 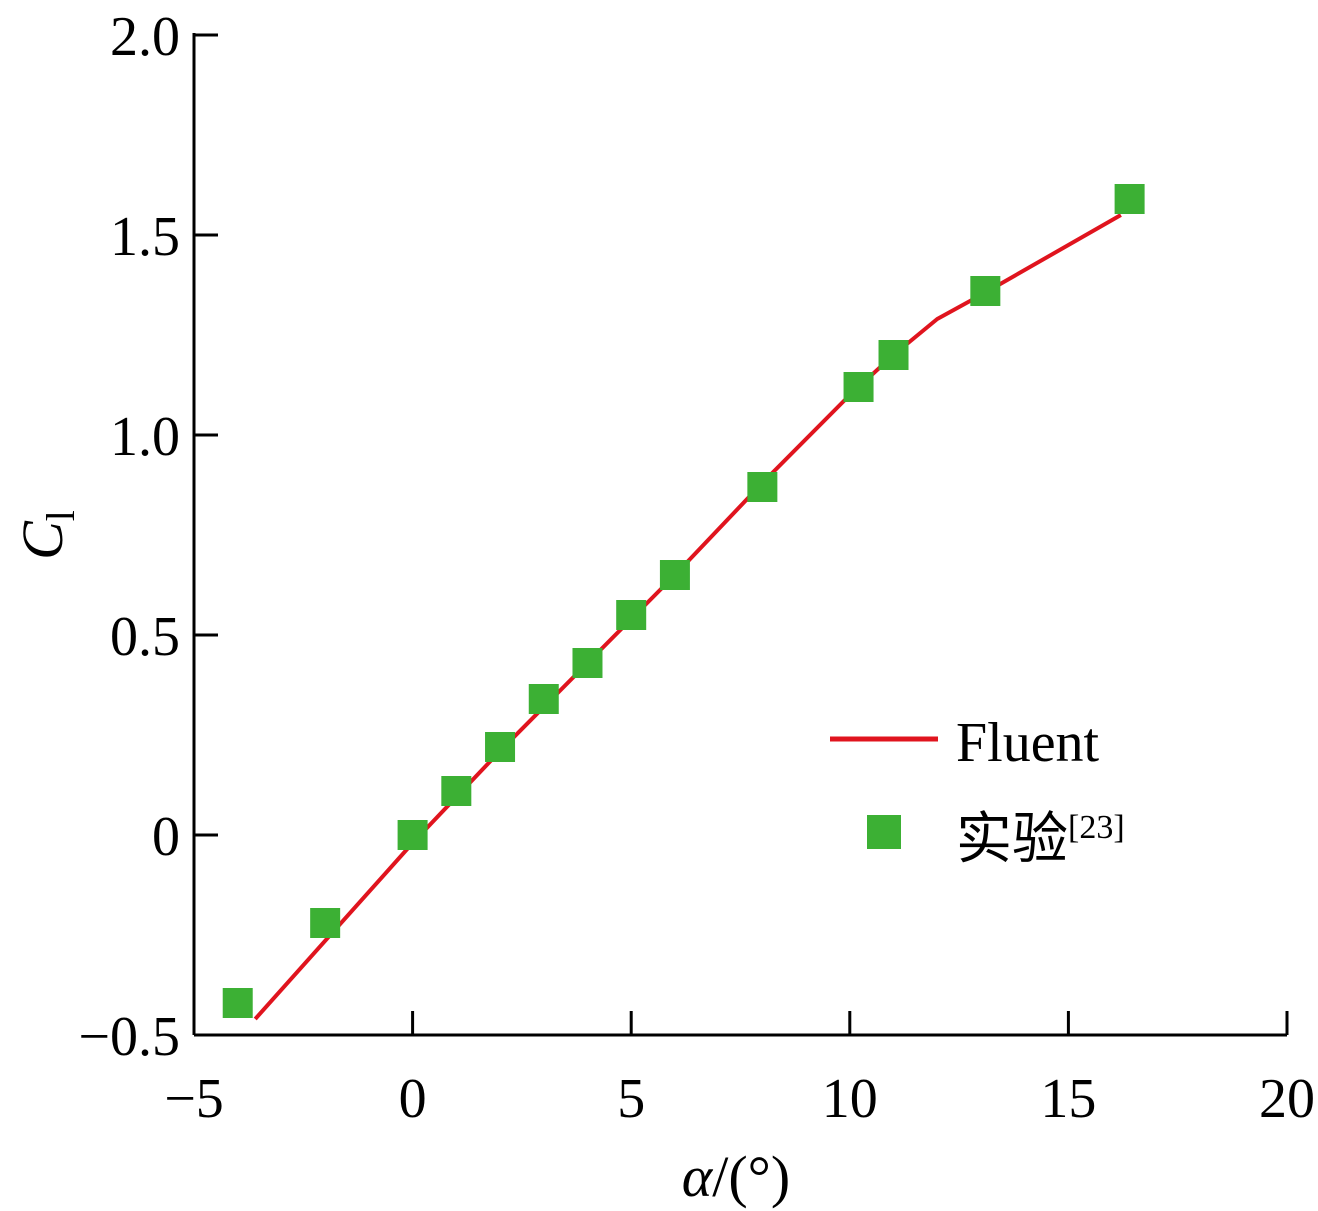 What do you see at coordinates (60, 515) in the screenshot?
I see `y-axis-title-sub: l` at bounding box center [60, 515].